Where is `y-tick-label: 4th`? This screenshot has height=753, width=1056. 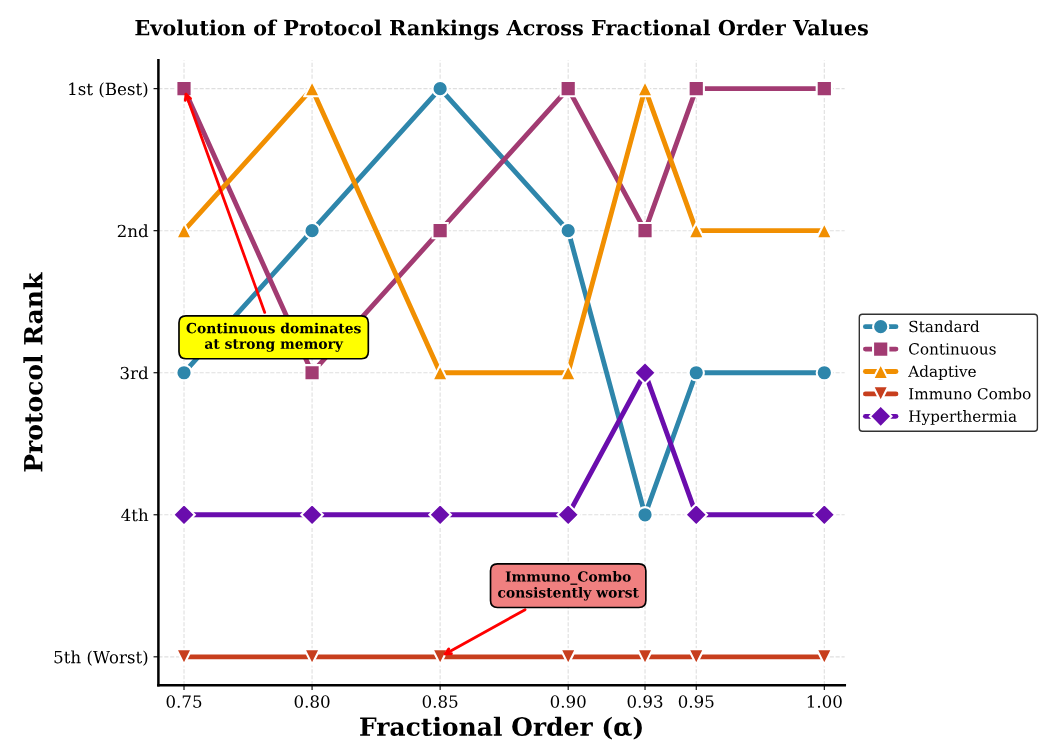
y-tick-label: 4th is located at coordinates (135, 515).